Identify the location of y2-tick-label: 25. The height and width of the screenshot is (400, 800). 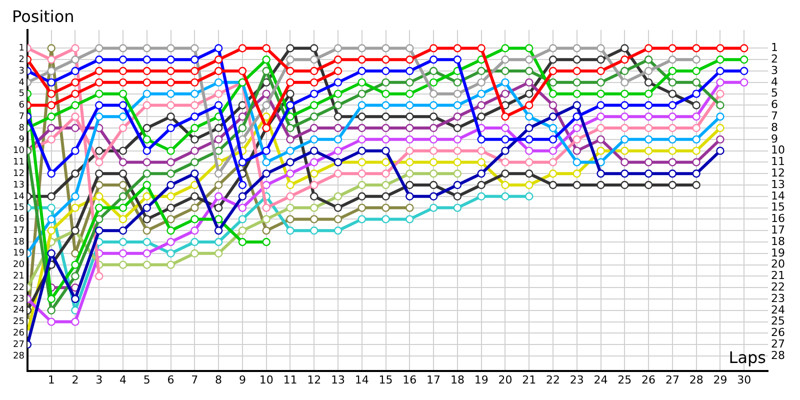
(778, 321).